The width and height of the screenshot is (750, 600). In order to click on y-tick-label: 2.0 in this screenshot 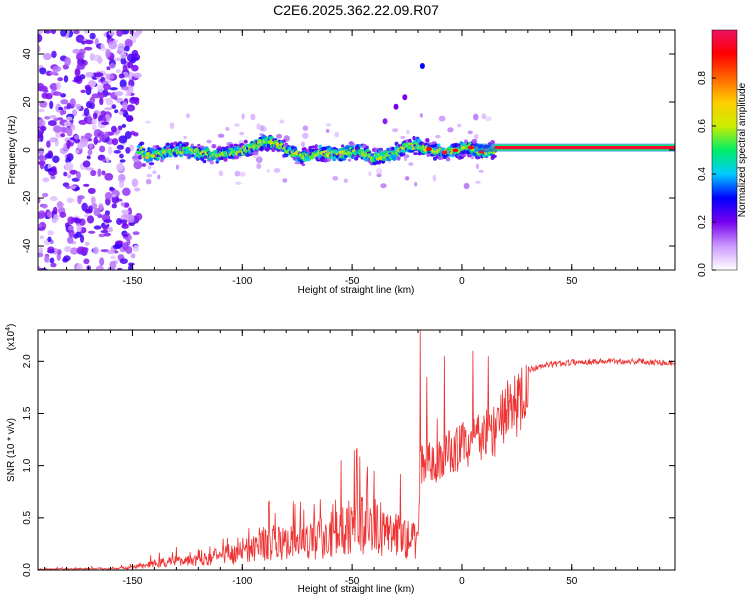, I will do `click(27, 361)`.